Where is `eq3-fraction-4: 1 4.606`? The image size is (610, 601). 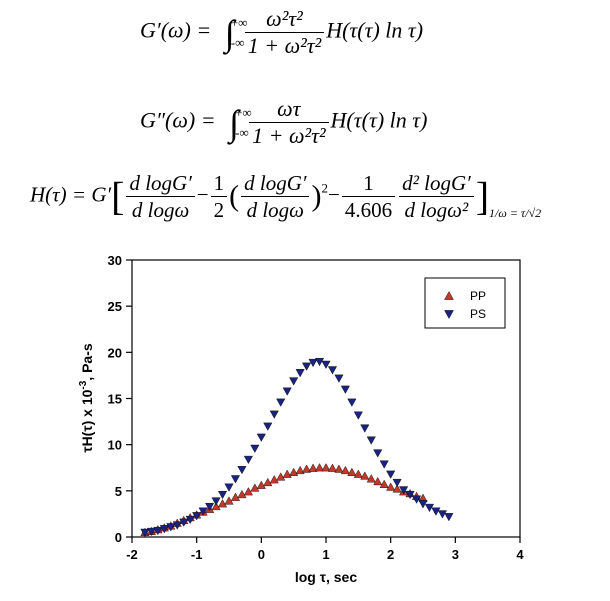
eq3-fraction-4: 1 4.606 is located at coordinates (368, 196).